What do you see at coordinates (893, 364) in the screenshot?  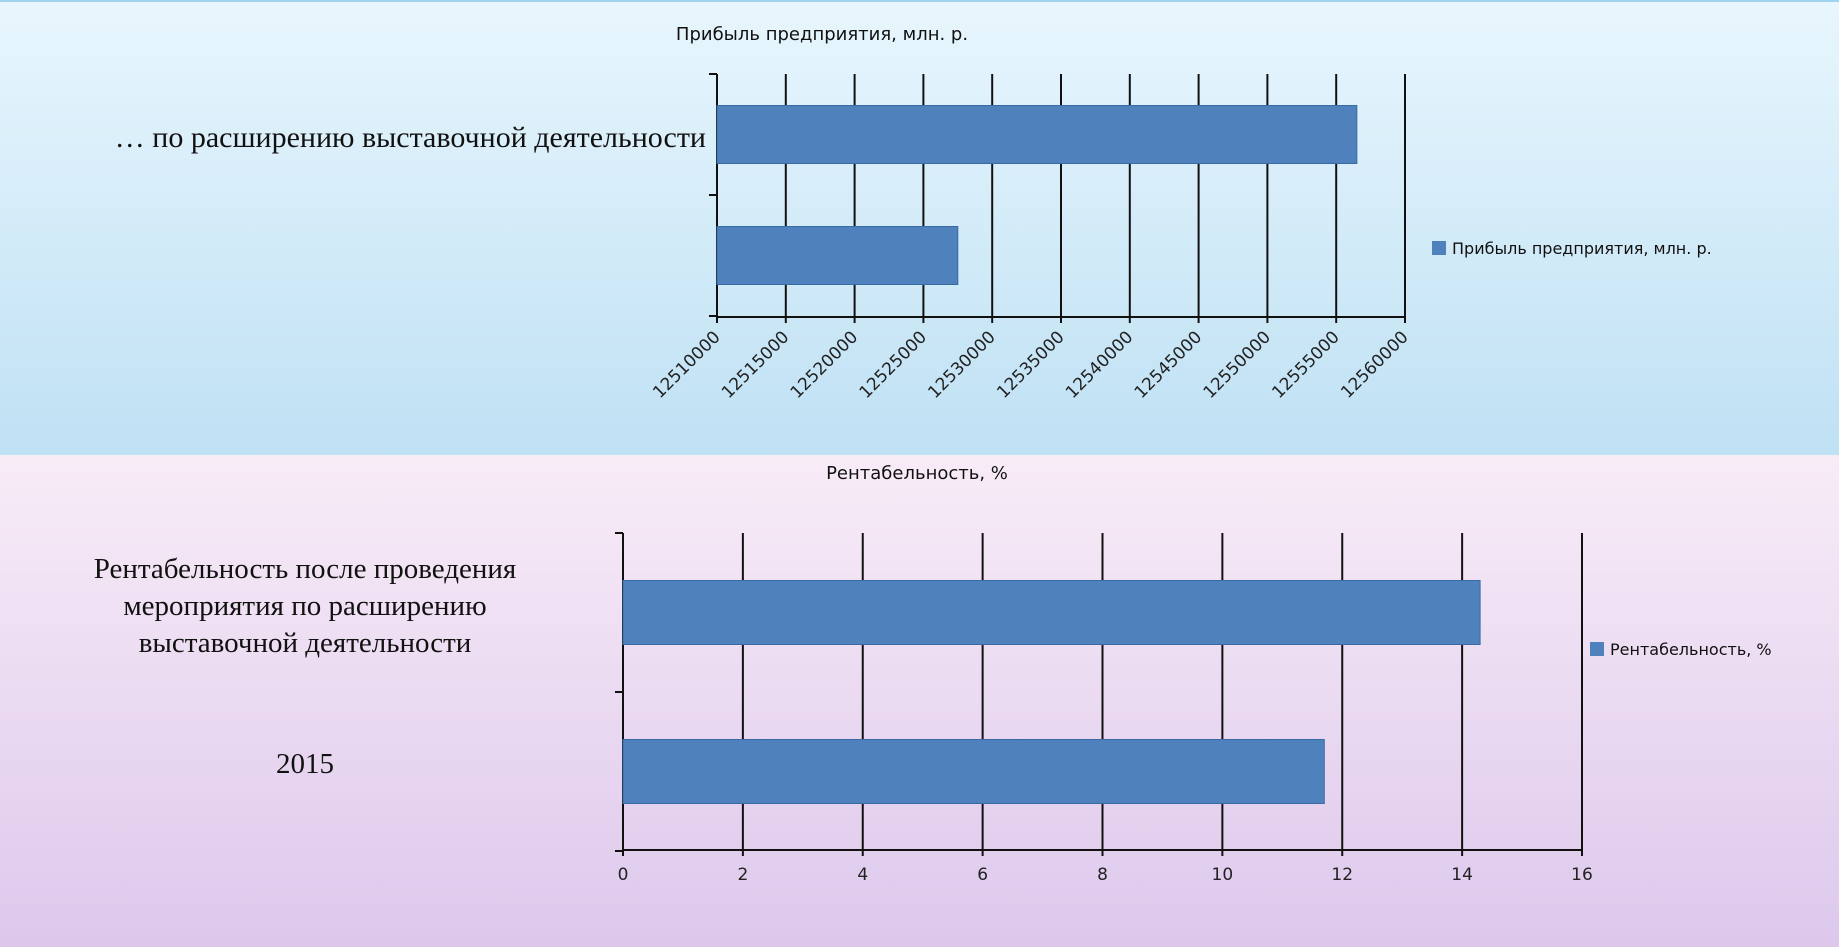 I see `x-tick-label: 12525000` at bounding box center [893, 364].